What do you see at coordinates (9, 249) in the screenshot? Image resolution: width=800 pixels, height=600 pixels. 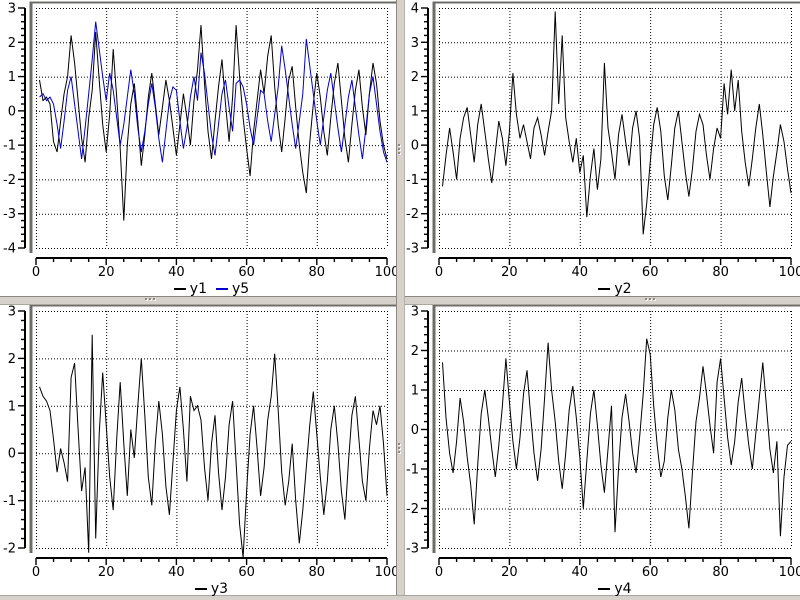 I see `svg-text: -4` at bounding box center [9, 249].